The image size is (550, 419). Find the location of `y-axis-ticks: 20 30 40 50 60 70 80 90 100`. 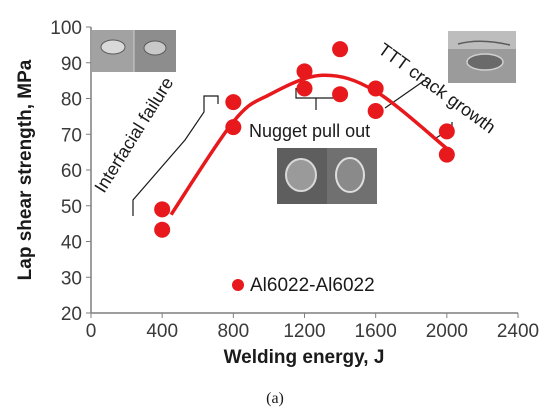

y-axis-ticks: 20 30 40 50 60 70 80 90 100 is located at coordinates (70, 171).